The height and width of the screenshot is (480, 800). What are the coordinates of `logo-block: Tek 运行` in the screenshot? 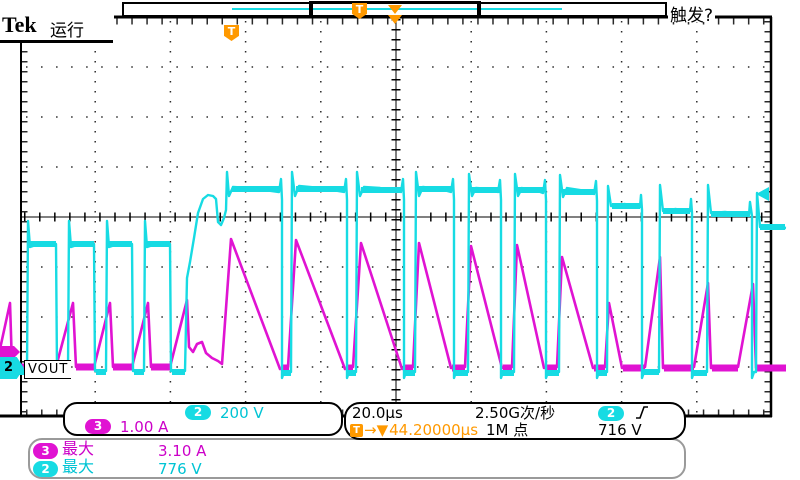 It's located at (57, 21).